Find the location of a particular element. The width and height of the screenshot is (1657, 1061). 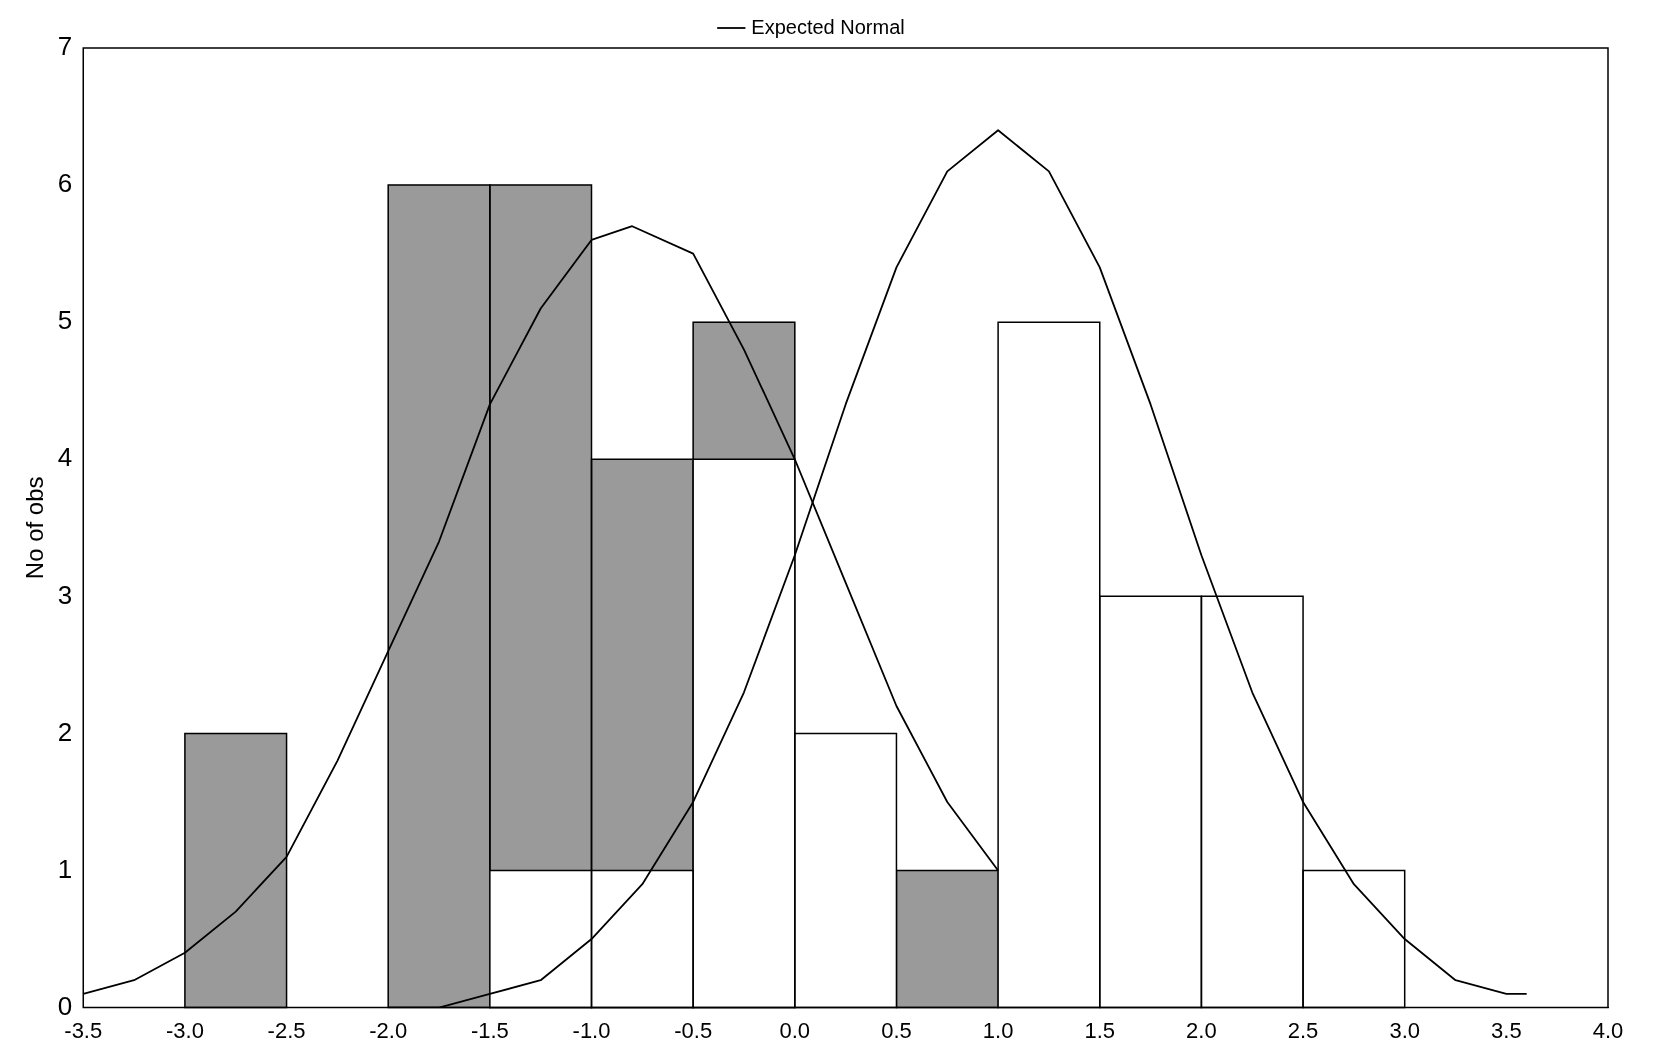

x-tick-label: 0.5 is located at coordinates (896, 1030).